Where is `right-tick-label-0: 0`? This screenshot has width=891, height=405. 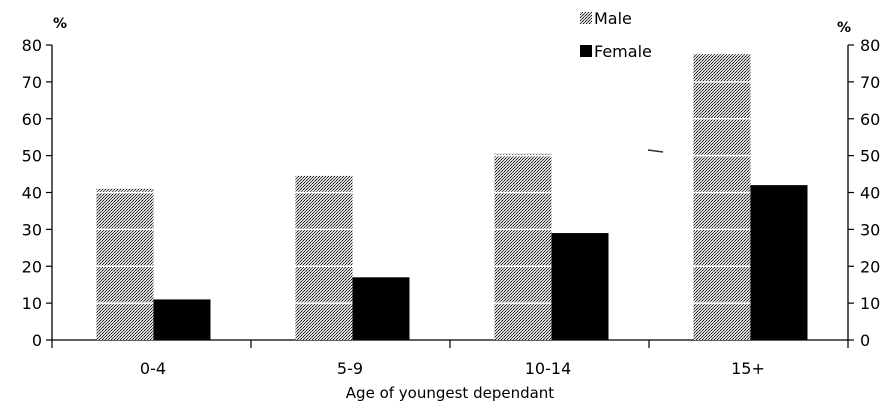
right-tick-label-0: 0 is located at coordinates (865, 340).